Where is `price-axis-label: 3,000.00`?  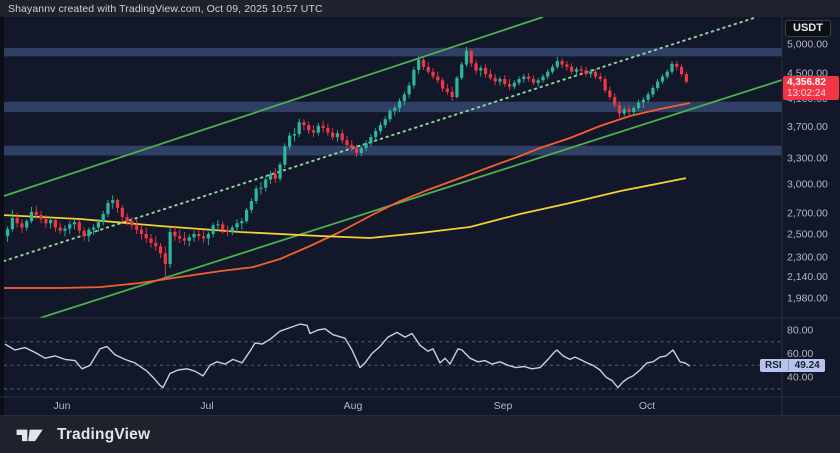
price-axis-label: 3,000.00 is located at coordinates (807, 185).